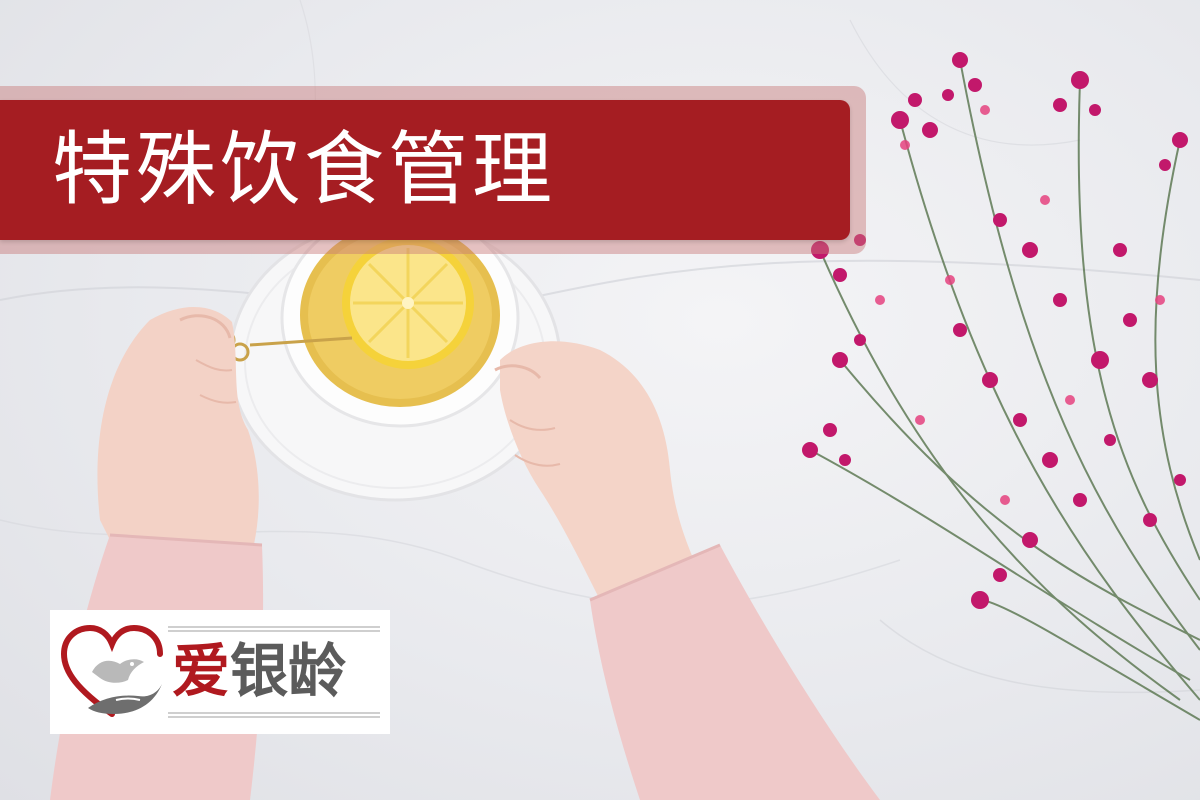 This screenshot has width=1200, height=800. What do you see at coordinates (408, 303) in the screenshot?
I see `lemon-slice` at bounding box center [408, 303].